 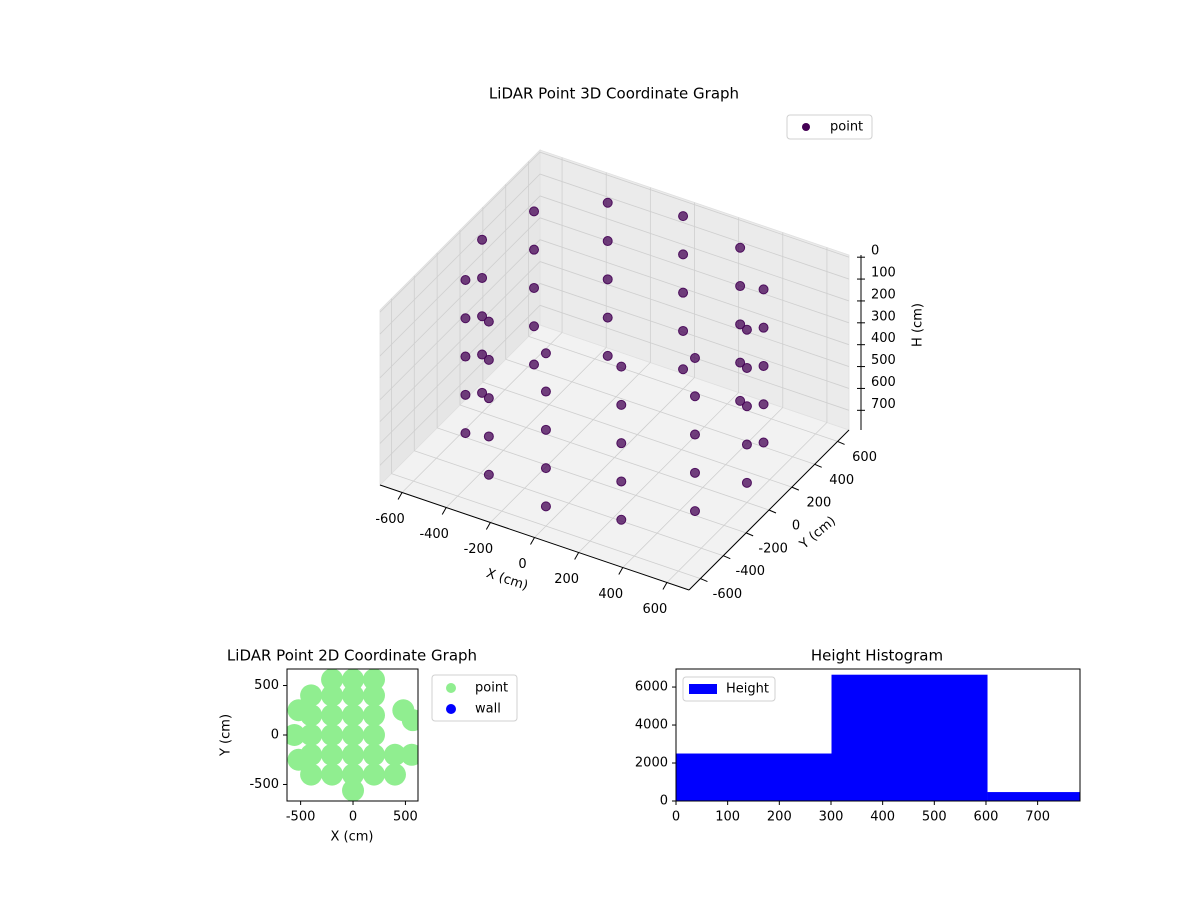 What do you see at coordinates (651, 725) in the screenshot?
I see `y-tick-label: 4000` at bounding box center [651, 725].